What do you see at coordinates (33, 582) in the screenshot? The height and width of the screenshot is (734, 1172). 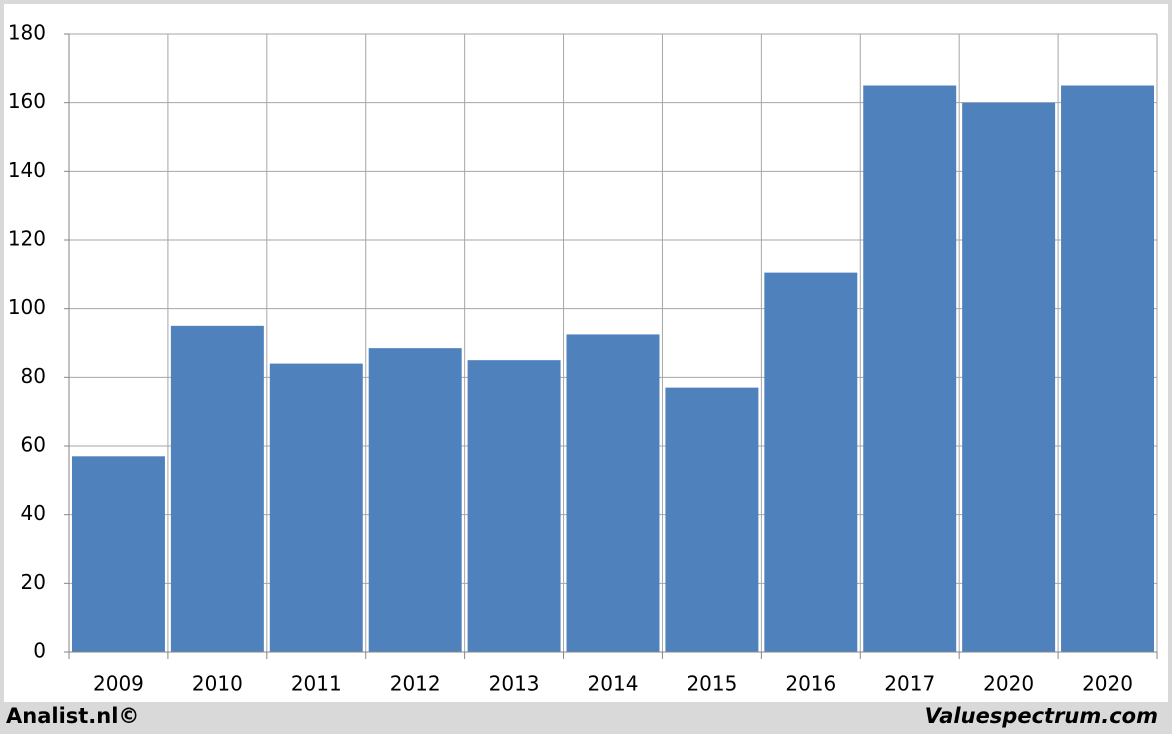 I see `y-tick-label: 20` at bounding box center [33, 582].